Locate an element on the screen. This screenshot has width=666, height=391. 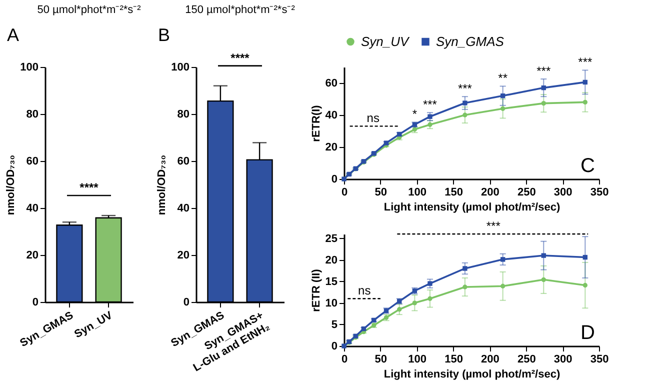
y-tick-label: 5 is located at coordinates (334, 324).